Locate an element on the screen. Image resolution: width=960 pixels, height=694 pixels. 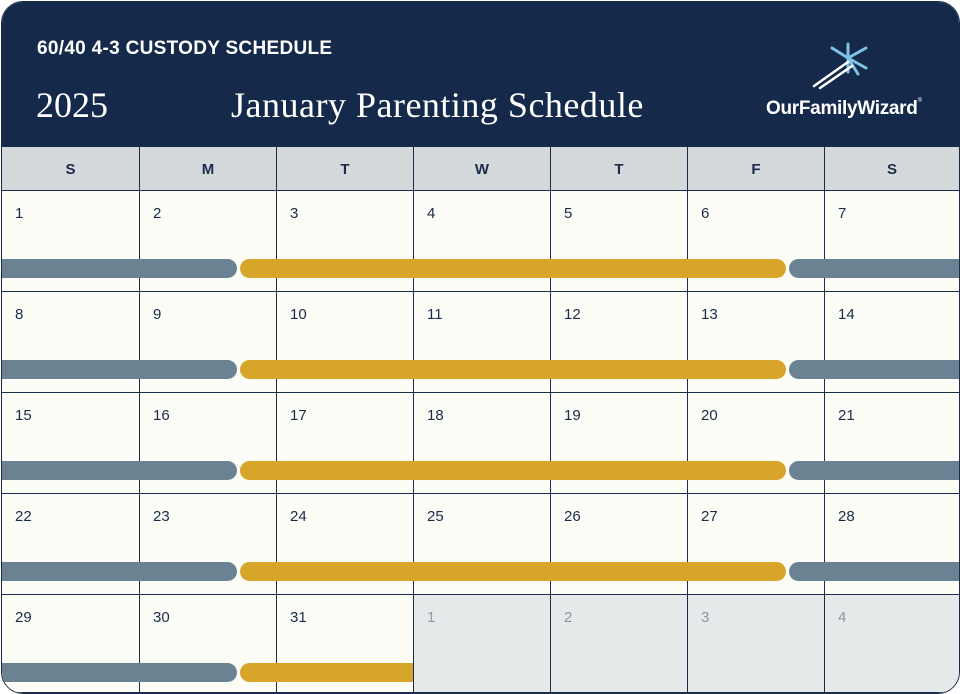
day-number: 8 is located at coordinates (19, 314).